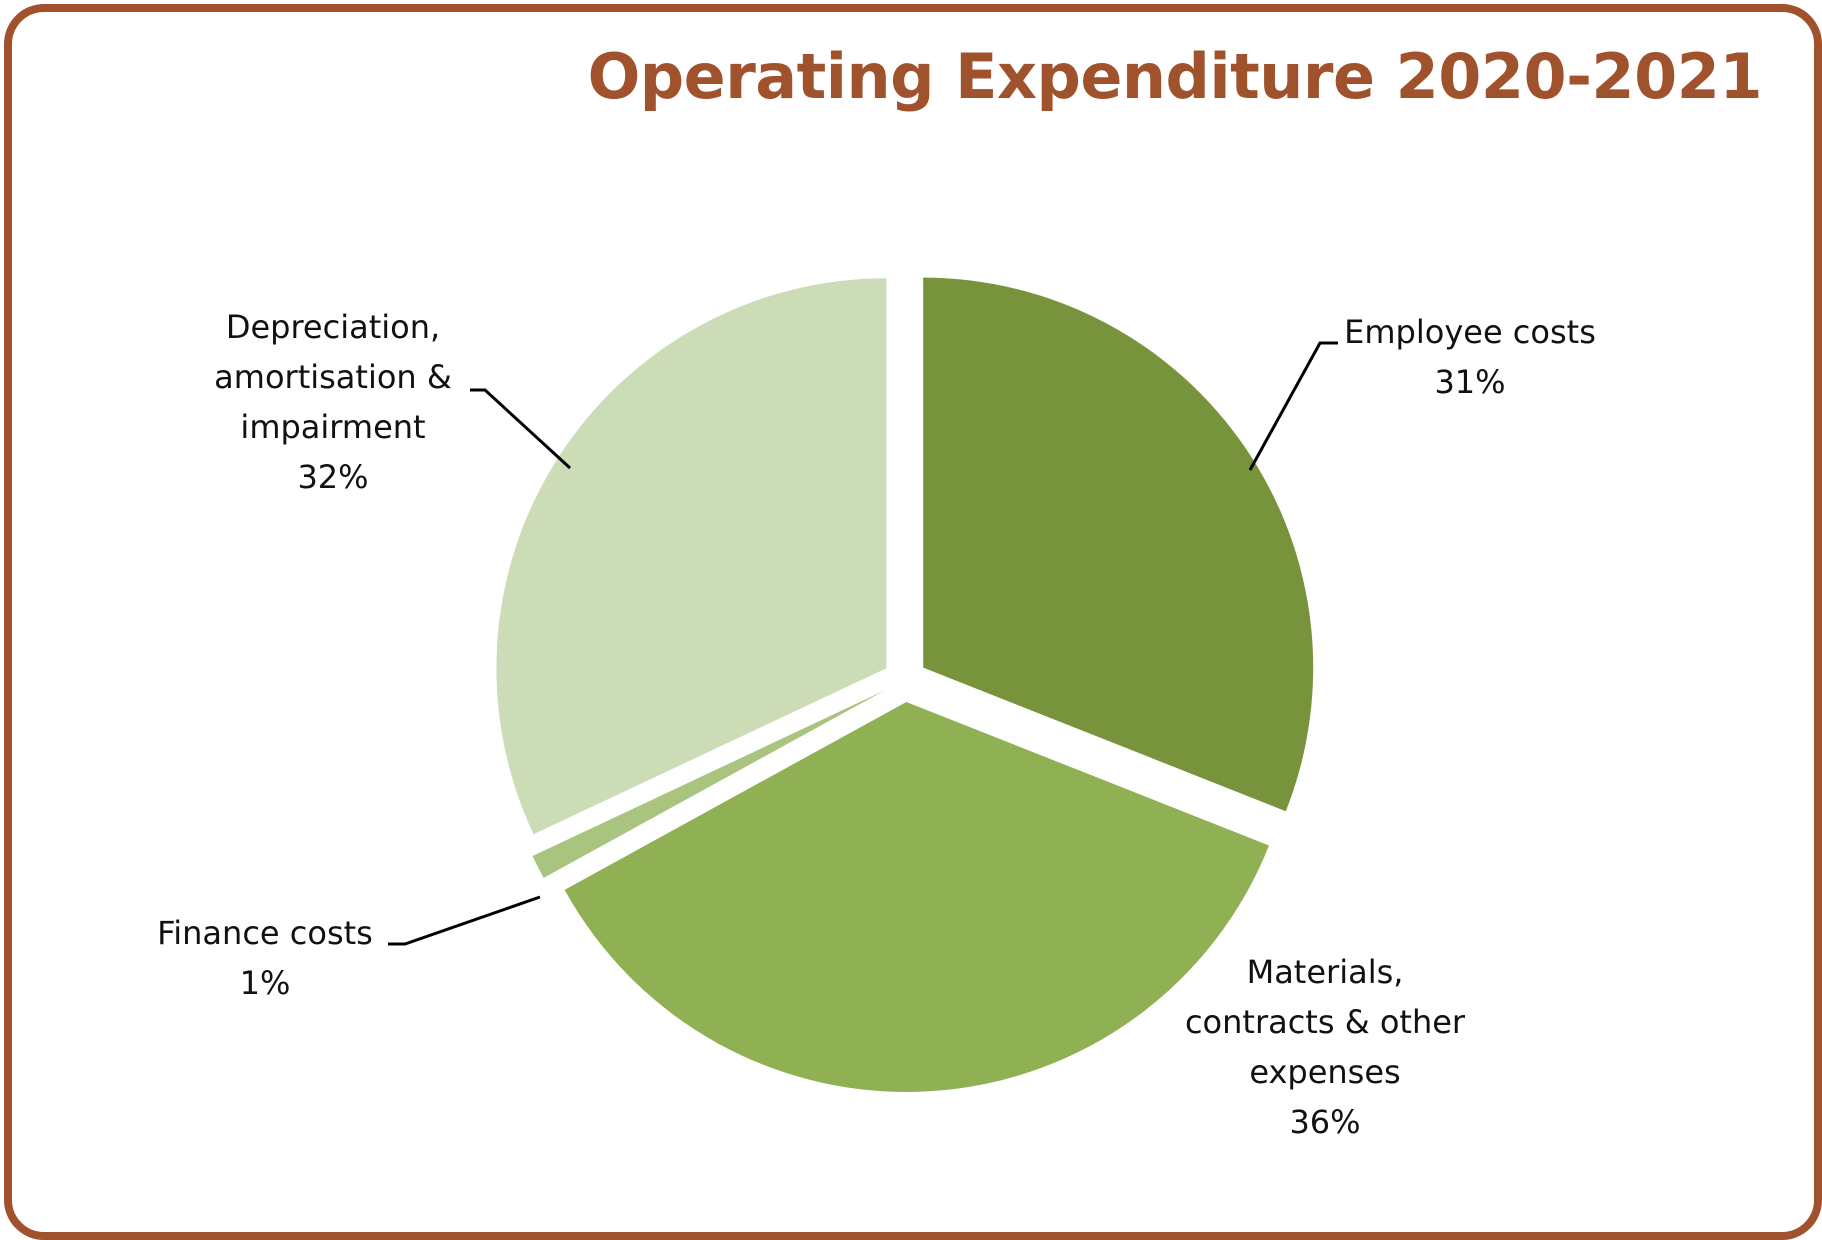 The height and width of the screenshot is (1240, 1822). I want to click on chart-title: Operating Expenditure 2020-2021, so click(1175, 76).